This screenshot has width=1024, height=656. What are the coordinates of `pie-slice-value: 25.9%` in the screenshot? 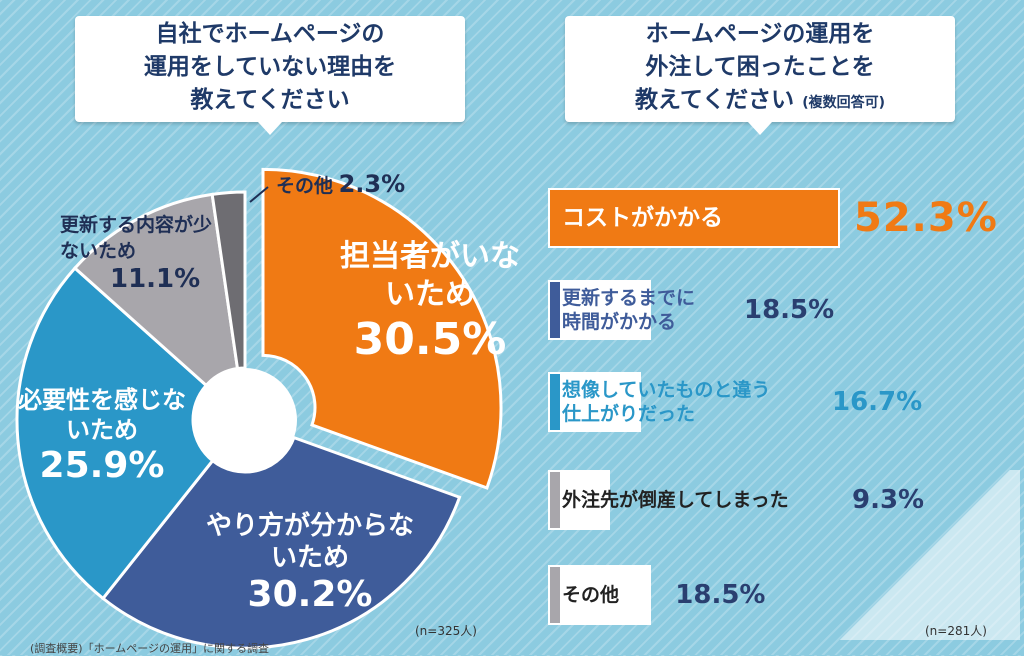 It's located at (102, 465).